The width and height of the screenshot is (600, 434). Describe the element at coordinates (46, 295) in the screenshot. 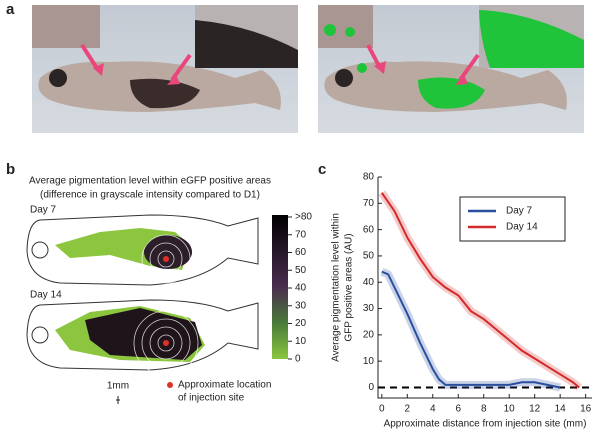

I see `fish-label: Day 14` at that location.